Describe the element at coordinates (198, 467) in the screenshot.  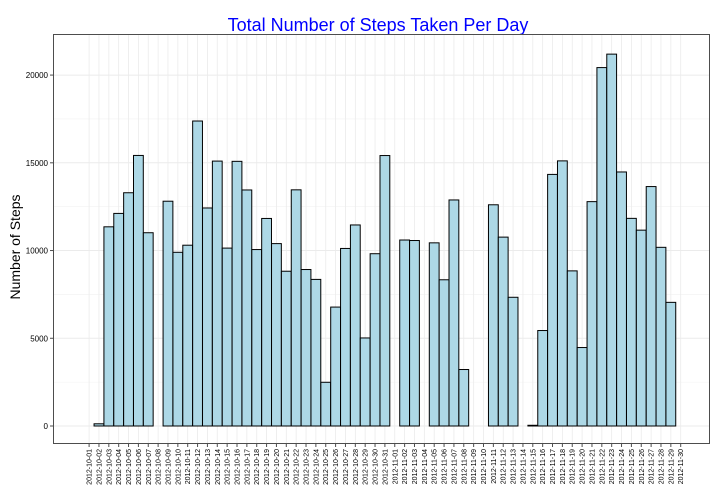
I see `x-tick-label: 2012-10-12` at that location.